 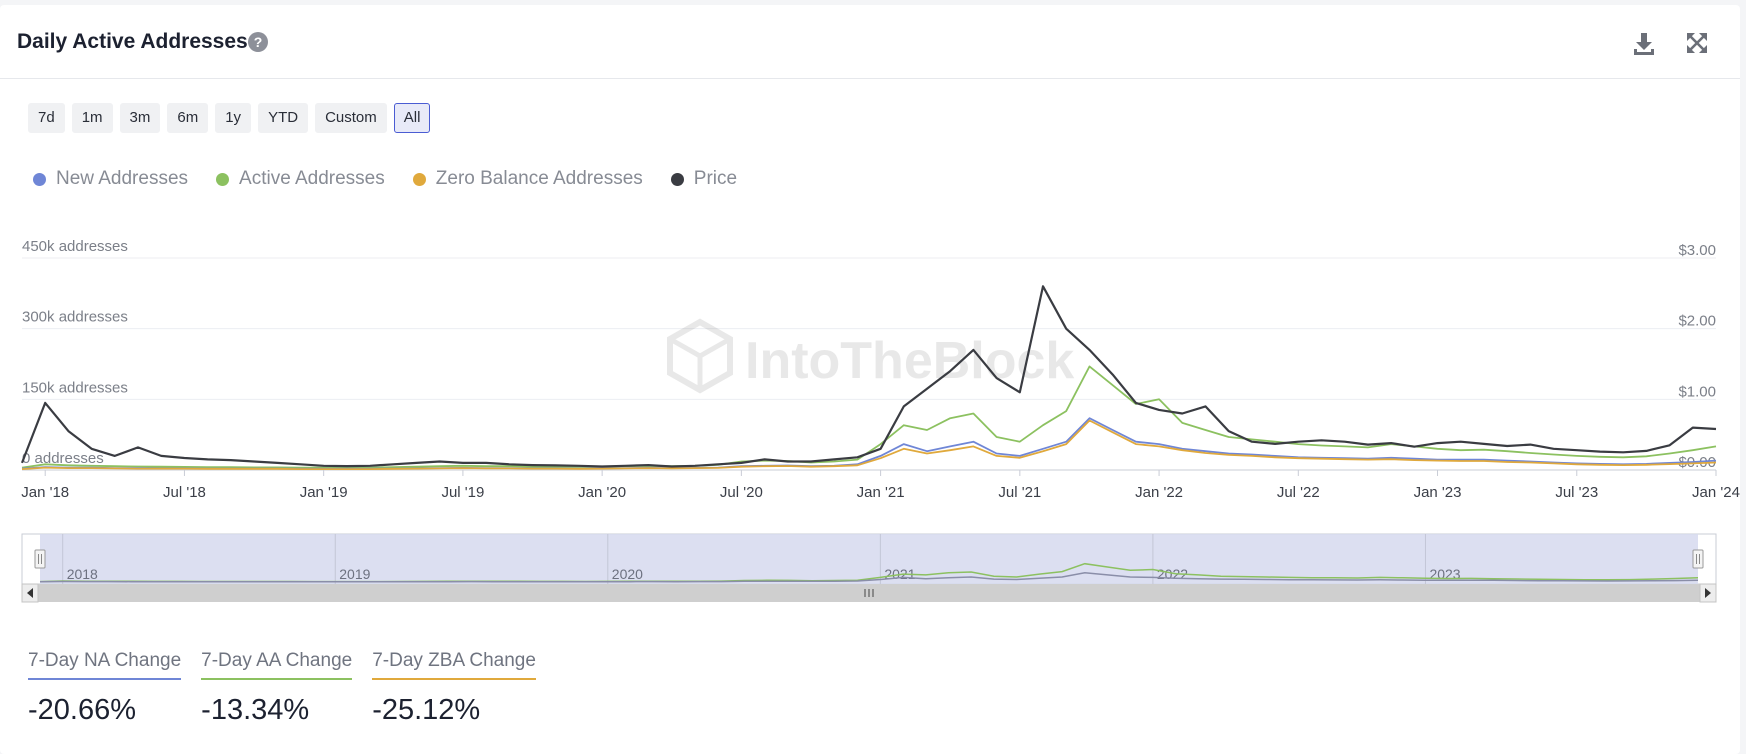 I want to click on range-3m: 3m, so click(x=140, y=118).